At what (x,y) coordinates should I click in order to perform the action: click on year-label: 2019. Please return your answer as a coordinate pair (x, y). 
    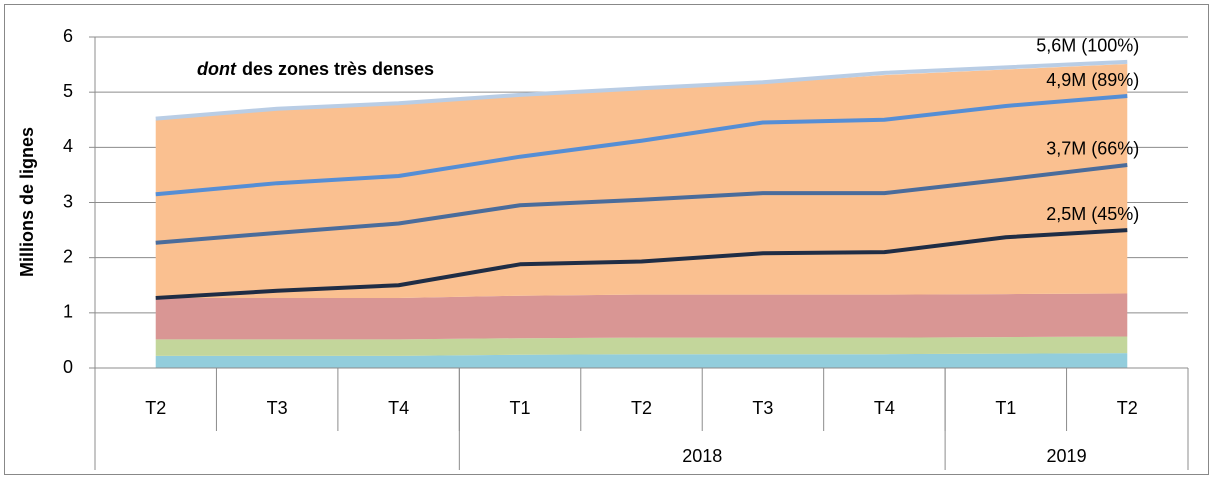
    Looking at the image, I should click on (1067, 456).